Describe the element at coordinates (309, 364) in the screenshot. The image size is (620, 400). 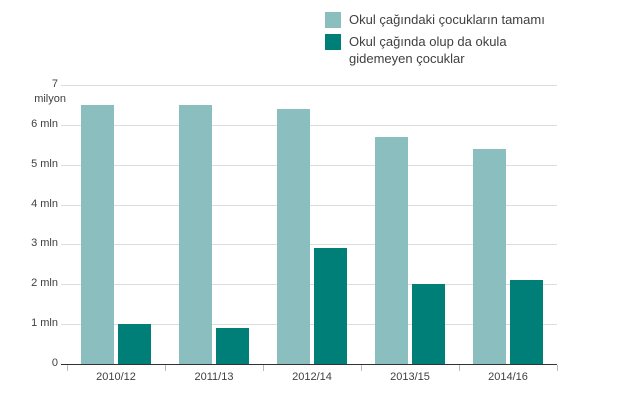
I see `x-axis-line` at that location.